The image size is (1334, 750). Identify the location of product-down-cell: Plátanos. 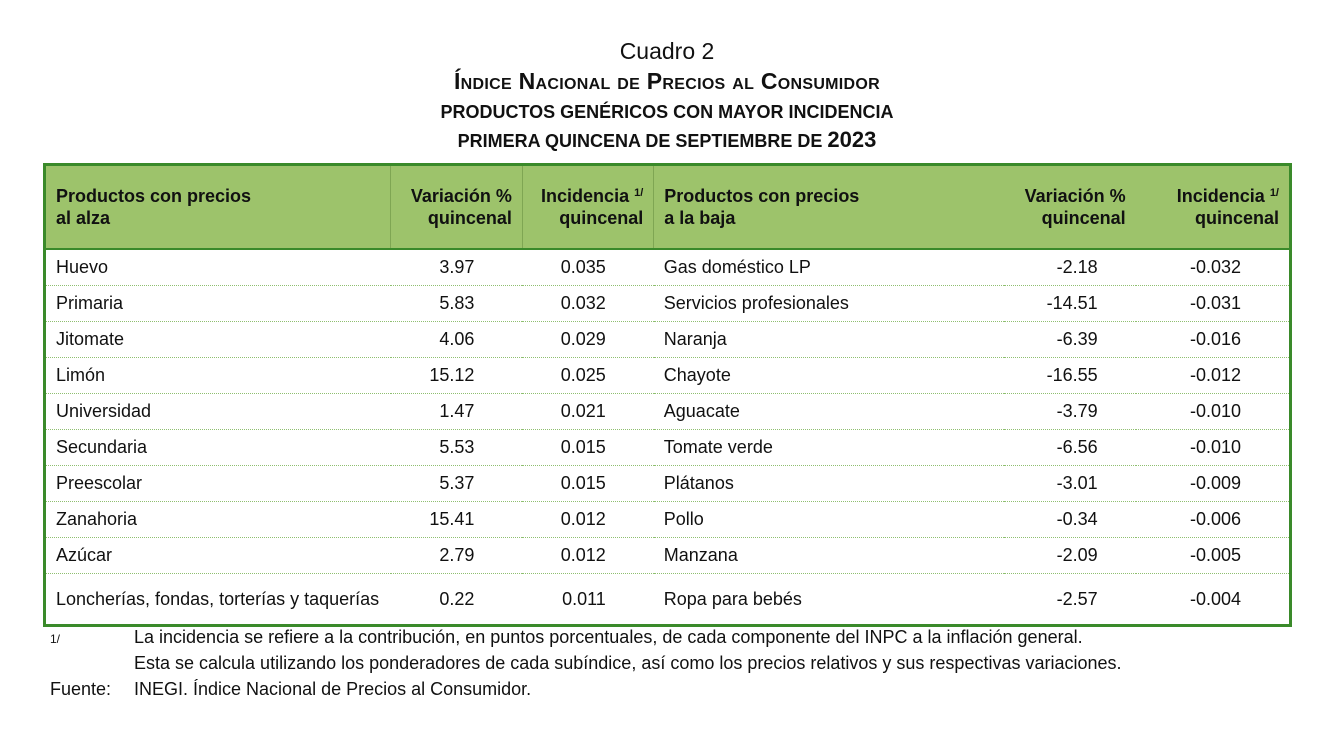
(829, 483).